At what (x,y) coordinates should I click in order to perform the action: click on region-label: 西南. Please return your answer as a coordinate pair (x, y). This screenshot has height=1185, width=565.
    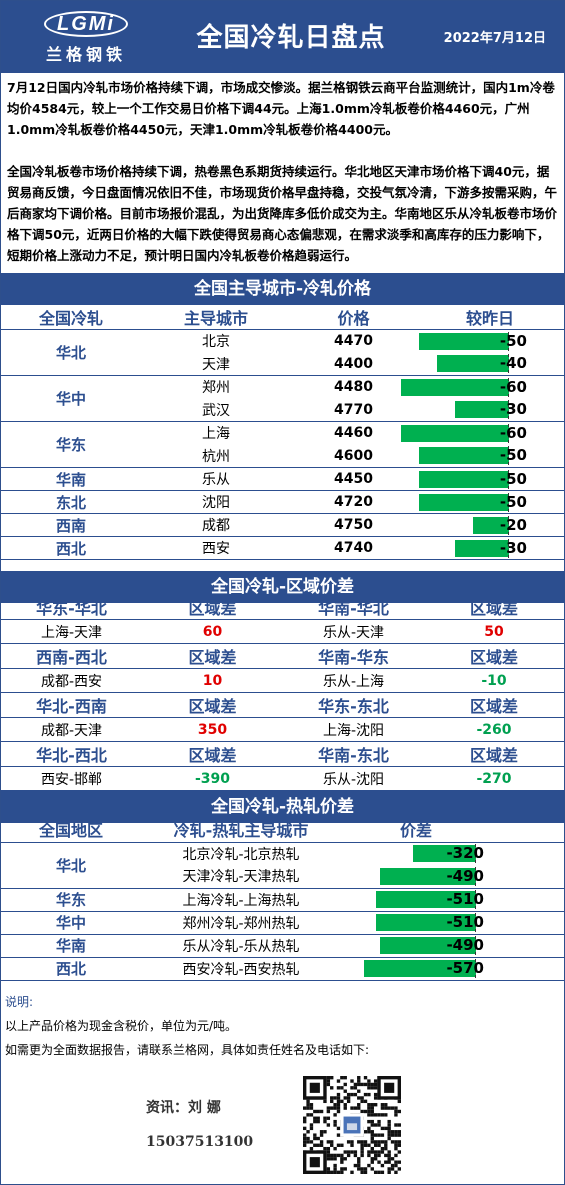
    Looking at the image, I should click on (71, 525).